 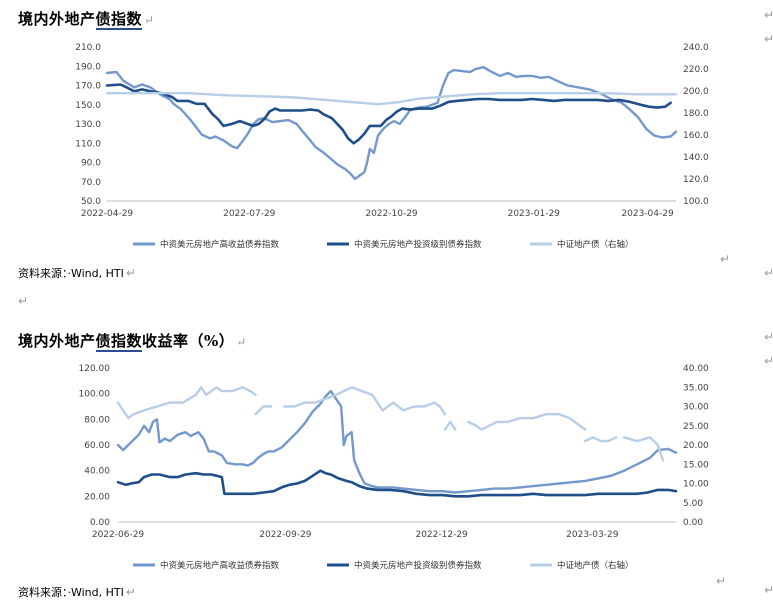 I want to click on right-axis-tick-label: 20.00, so click(x=696, y=446).